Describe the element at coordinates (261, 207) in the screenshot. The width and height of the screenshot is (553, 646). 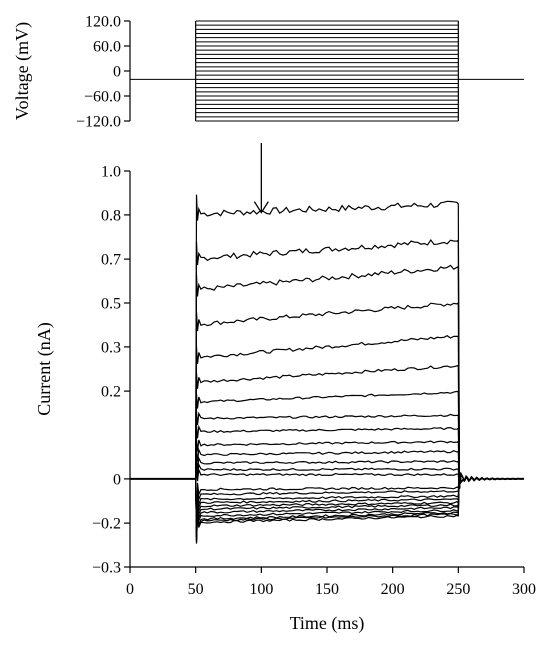
I see `arrow-head` at that location.